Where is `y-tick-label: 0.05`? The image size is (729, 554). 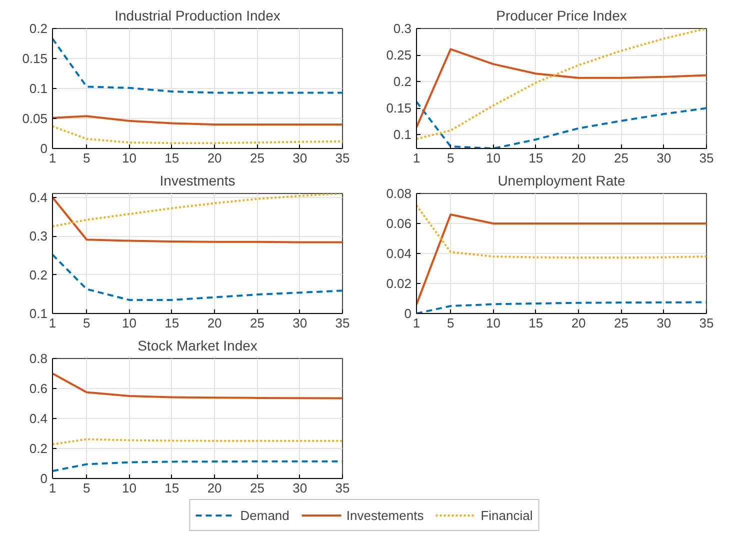 y-tick-label: 0.05 is located at coordinates (35, 118).